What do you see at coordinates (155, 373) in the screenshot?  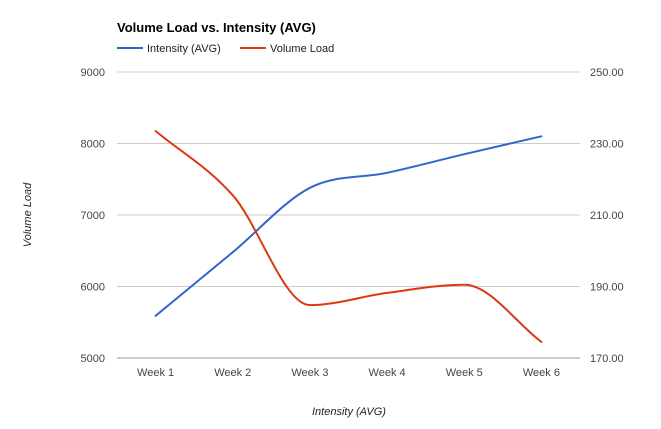 I see `x-tick-label: Week 1` at bounding box center [155, 373].